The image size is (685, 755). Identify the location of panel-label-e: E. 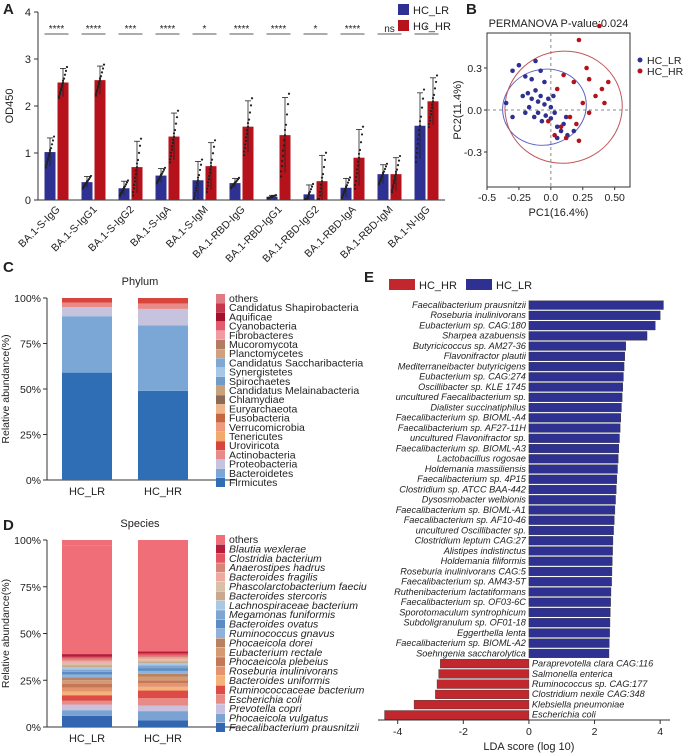
(369, 277).